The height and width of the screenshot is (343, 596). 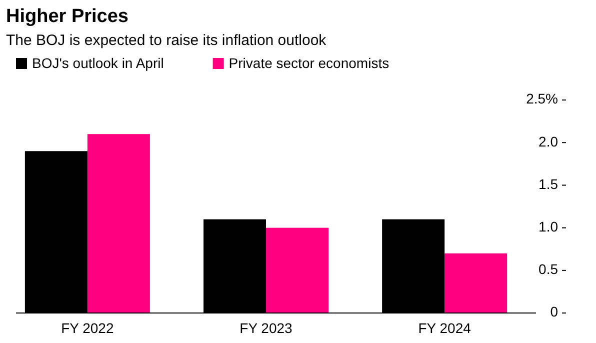 I want to click on x-tick-label: FY 2024, so click(x=445, y=328).